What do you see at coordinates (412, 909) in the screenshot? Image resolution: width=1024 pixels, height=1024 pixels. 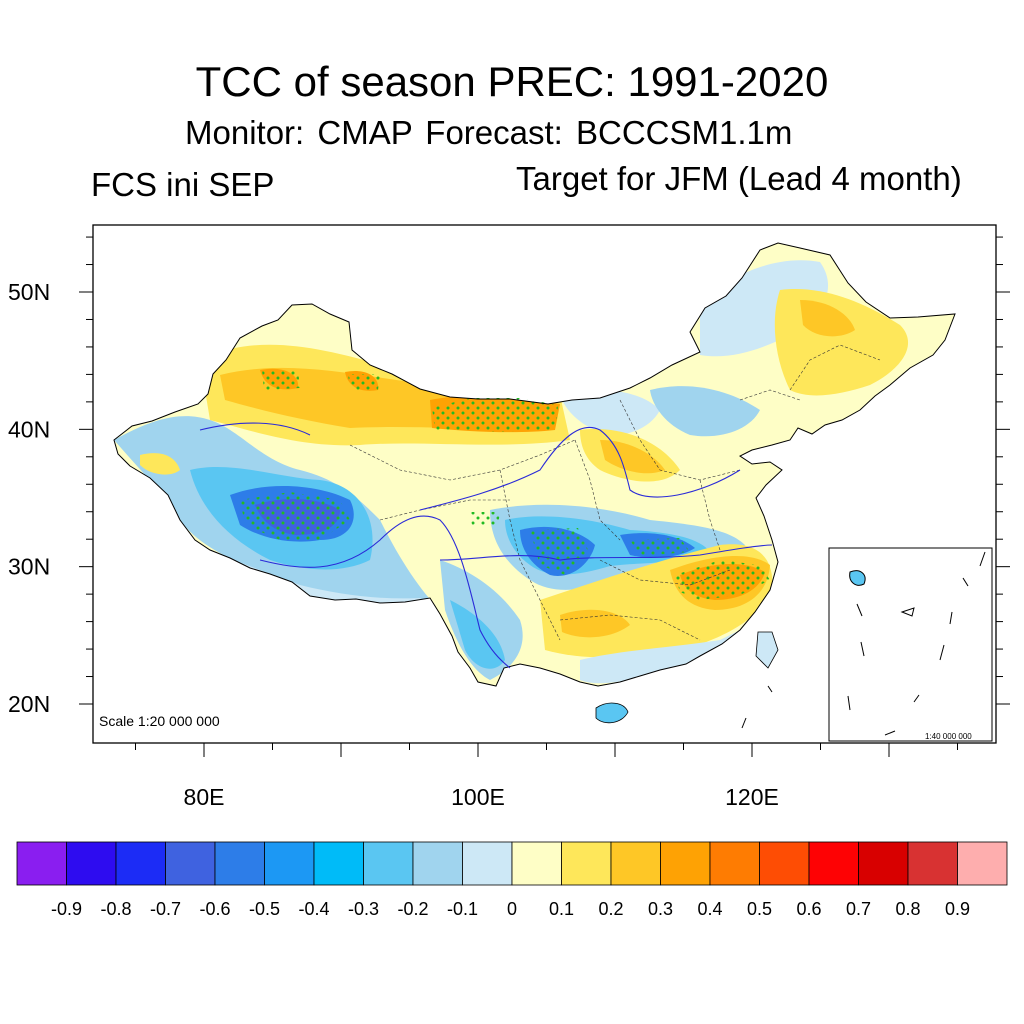 I see `colorbar-label: -0.2` at bounding box center [412, 909].